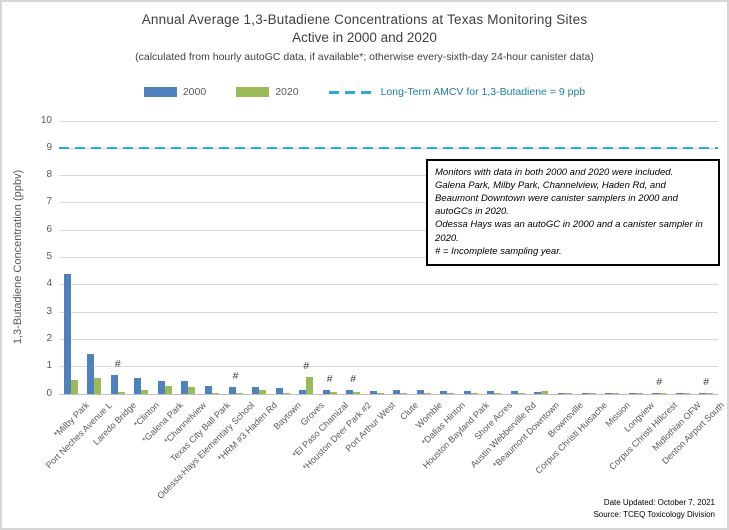  What do you see at coordinates (353, 379) in the screenshot?
I see `incomplete-marker-12: #` at bounding box center [353, 379].